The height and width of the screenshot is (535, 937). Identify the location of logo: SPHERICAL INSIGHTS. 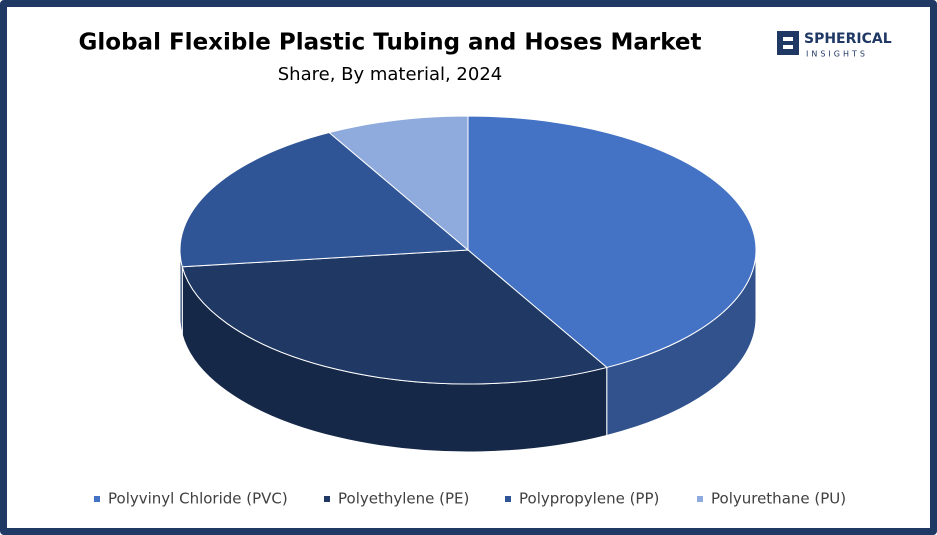
(834, 45).